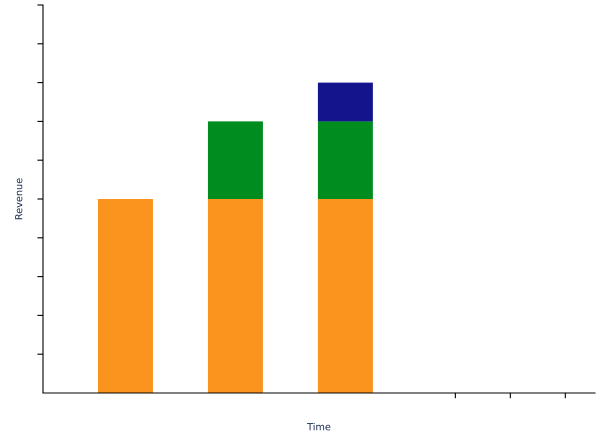  What do you see at coordinates (318, 426) in the screenshot?
I see `x-axis-title: Time` at bounding box center [318, 426].